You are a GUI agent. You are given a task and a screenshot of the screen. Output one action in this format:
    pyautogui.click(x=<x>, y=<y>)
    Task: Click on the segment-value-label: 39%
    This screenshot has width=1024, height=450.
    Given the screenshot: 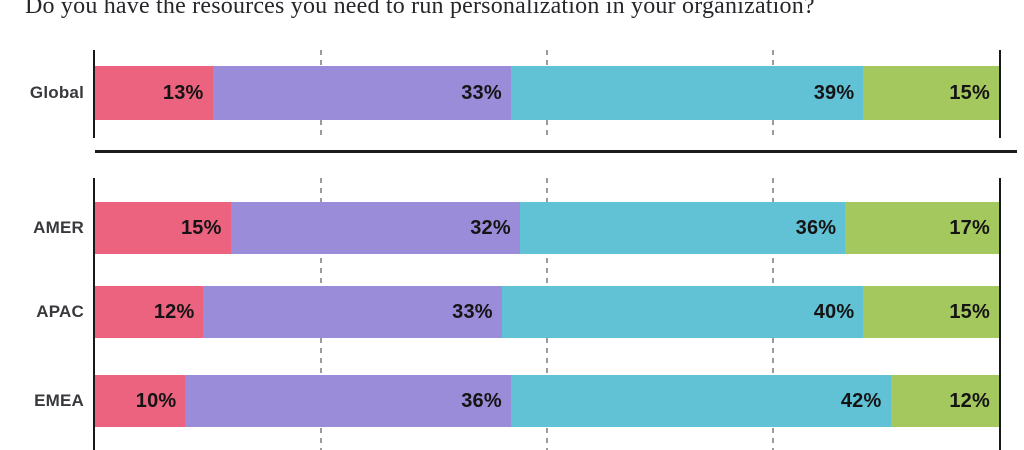 What is the action you would take?
    pyautogui.click(x=834, y=92)
    